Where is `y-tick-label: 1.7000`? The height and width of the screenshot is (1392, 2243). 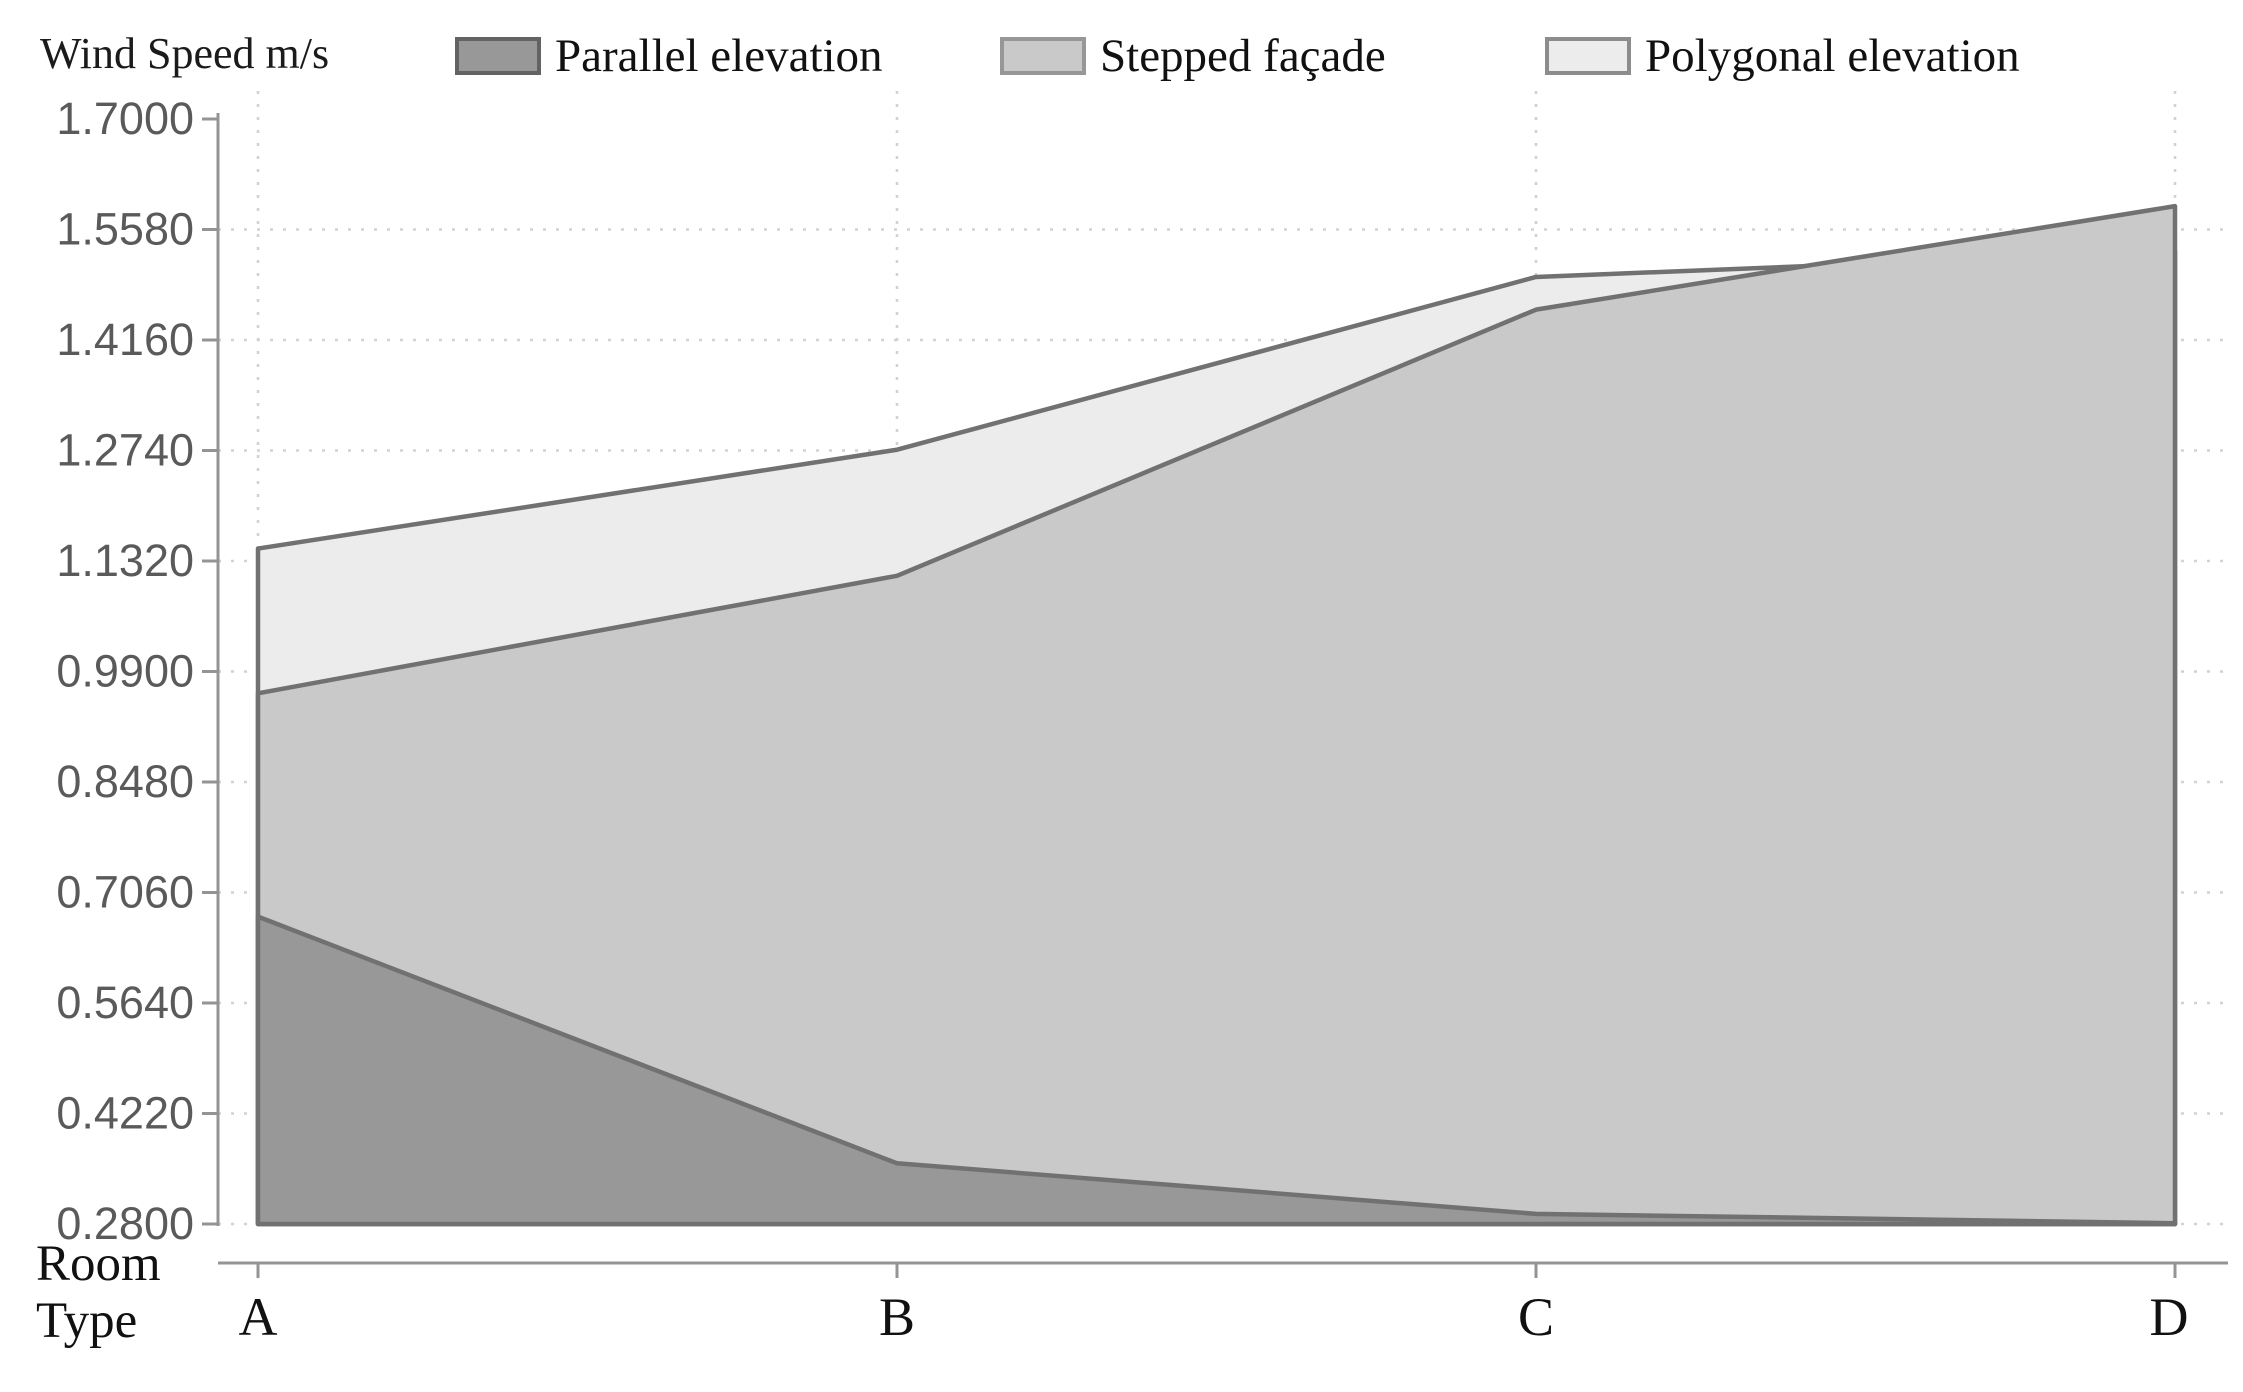 y-tick-label: 1.7000 is located at coordinates (125, 118).